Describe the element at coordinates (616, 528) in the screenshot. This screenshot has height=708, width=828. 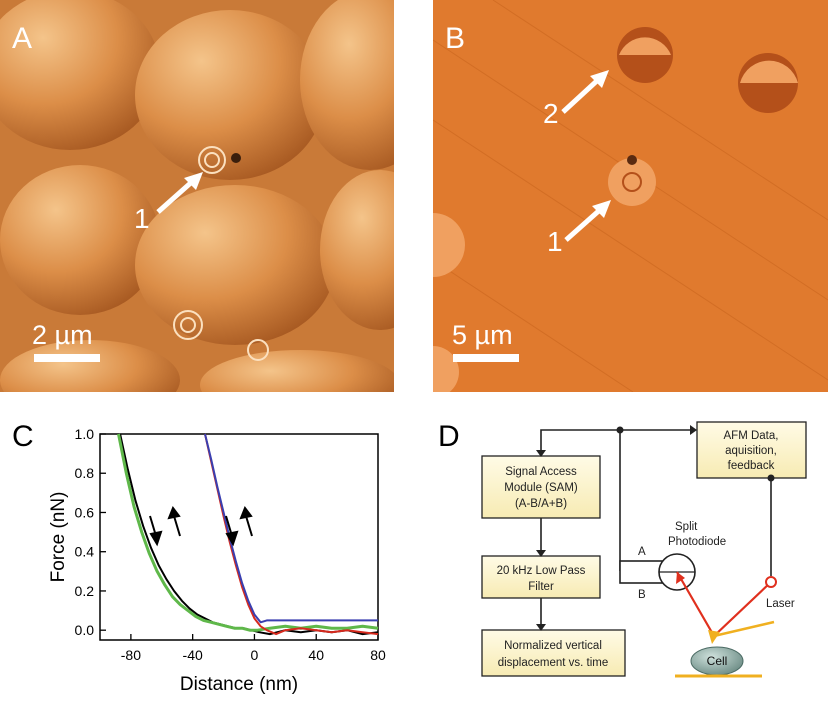
I see `arrowheads` at that location.